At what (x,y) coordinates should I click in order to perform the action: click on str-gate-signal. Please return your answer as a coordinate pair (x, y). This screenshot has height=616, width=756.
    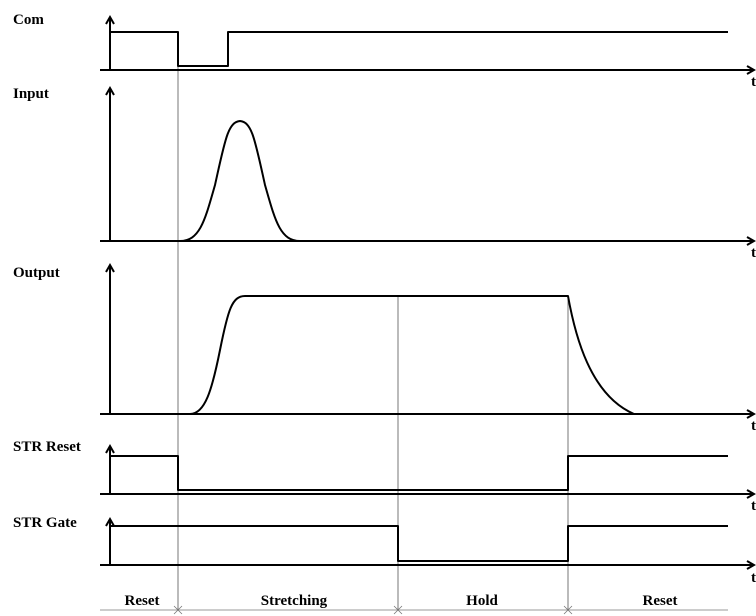
    Looking at the image, I should click on (419, 543).